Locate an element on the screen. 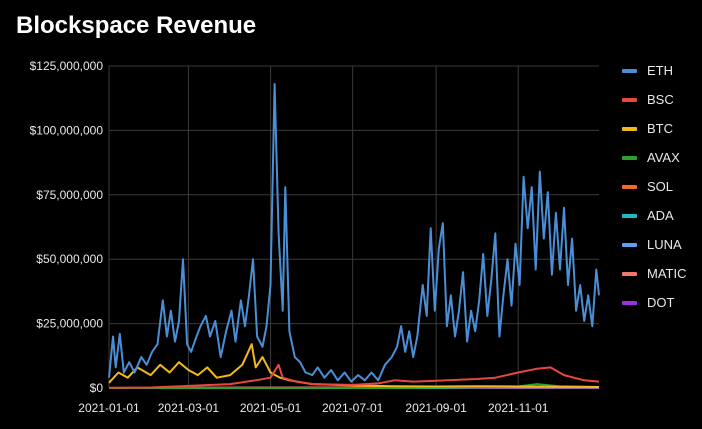 Image resolution: width=702 pixels, height=429 pixels. x-tick-label: 2021-03-01 is located at coordinates (189, 408).